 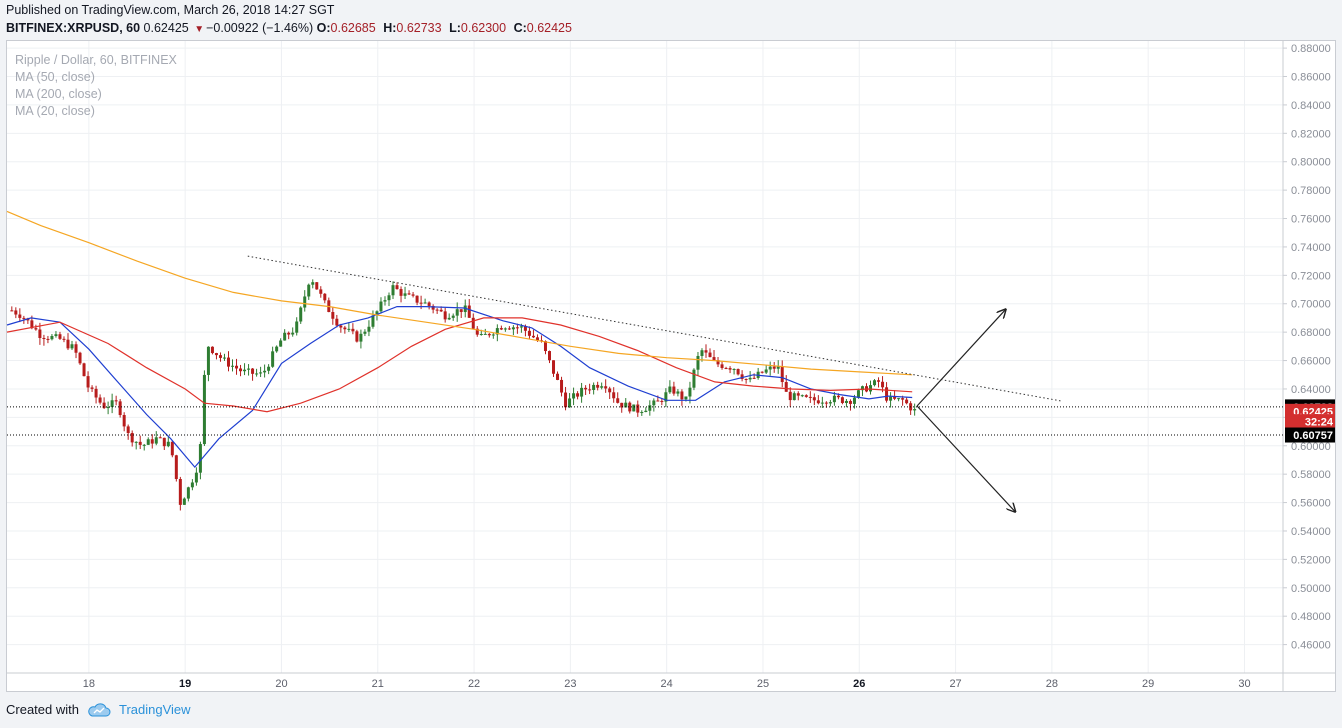 I want to click on arrow-up-projection, so click(x=961, y=358).